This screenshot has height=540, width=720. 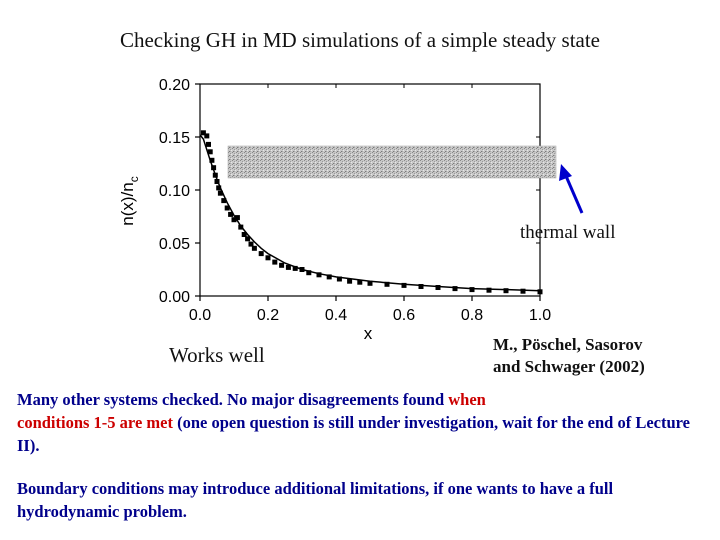 I want to click on para1-when: when, so click(x=467, y=399).